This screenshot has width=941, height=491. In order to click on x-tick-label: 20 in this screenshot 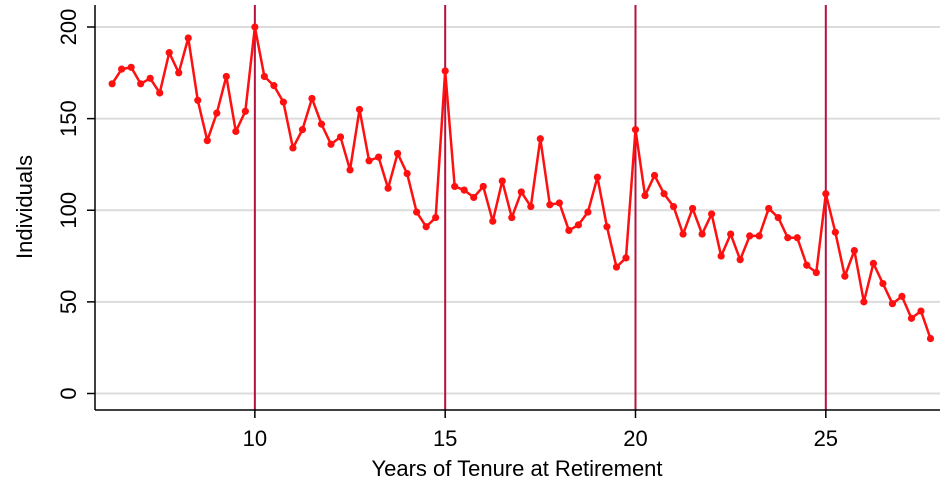, I will do `click(635, 438)`.